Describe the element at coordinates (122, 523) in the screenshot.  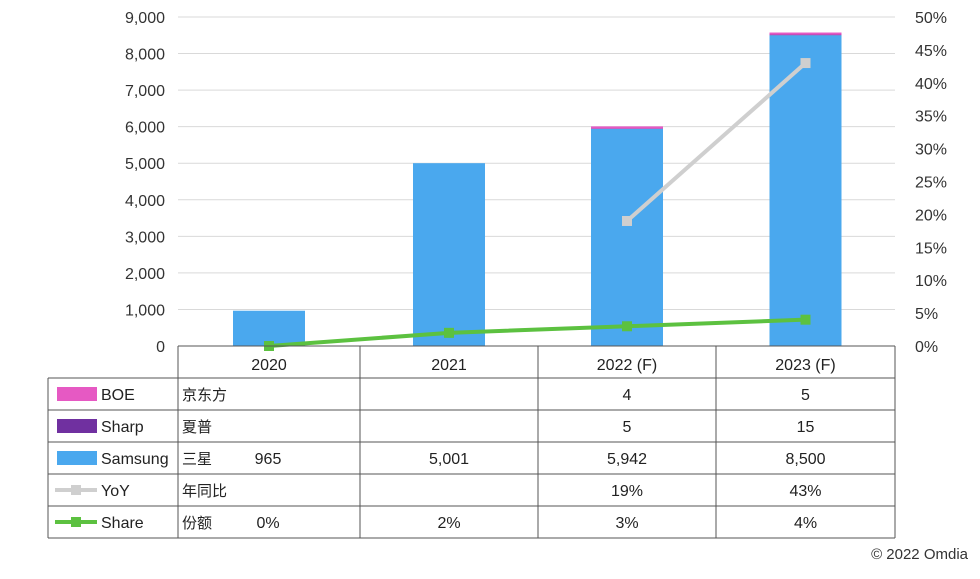
I see `legend-label-share: Share` at that location.